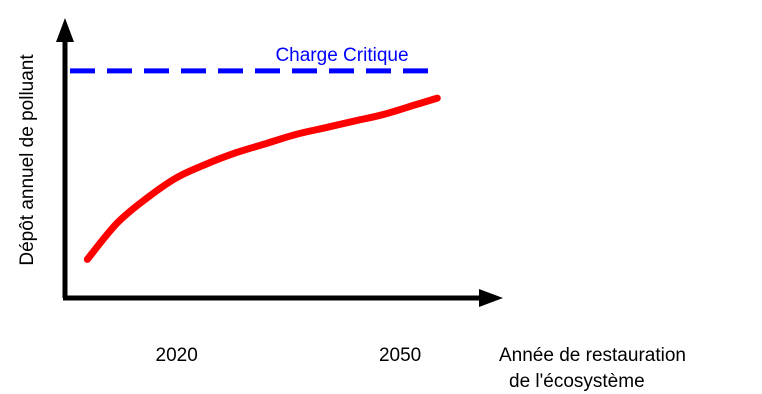 The image size is (762, 394). Describe the element at coordinates (27, 160) in the screenshot. I see `y-axis-label: Dépôt annuel de polluant` at that location.